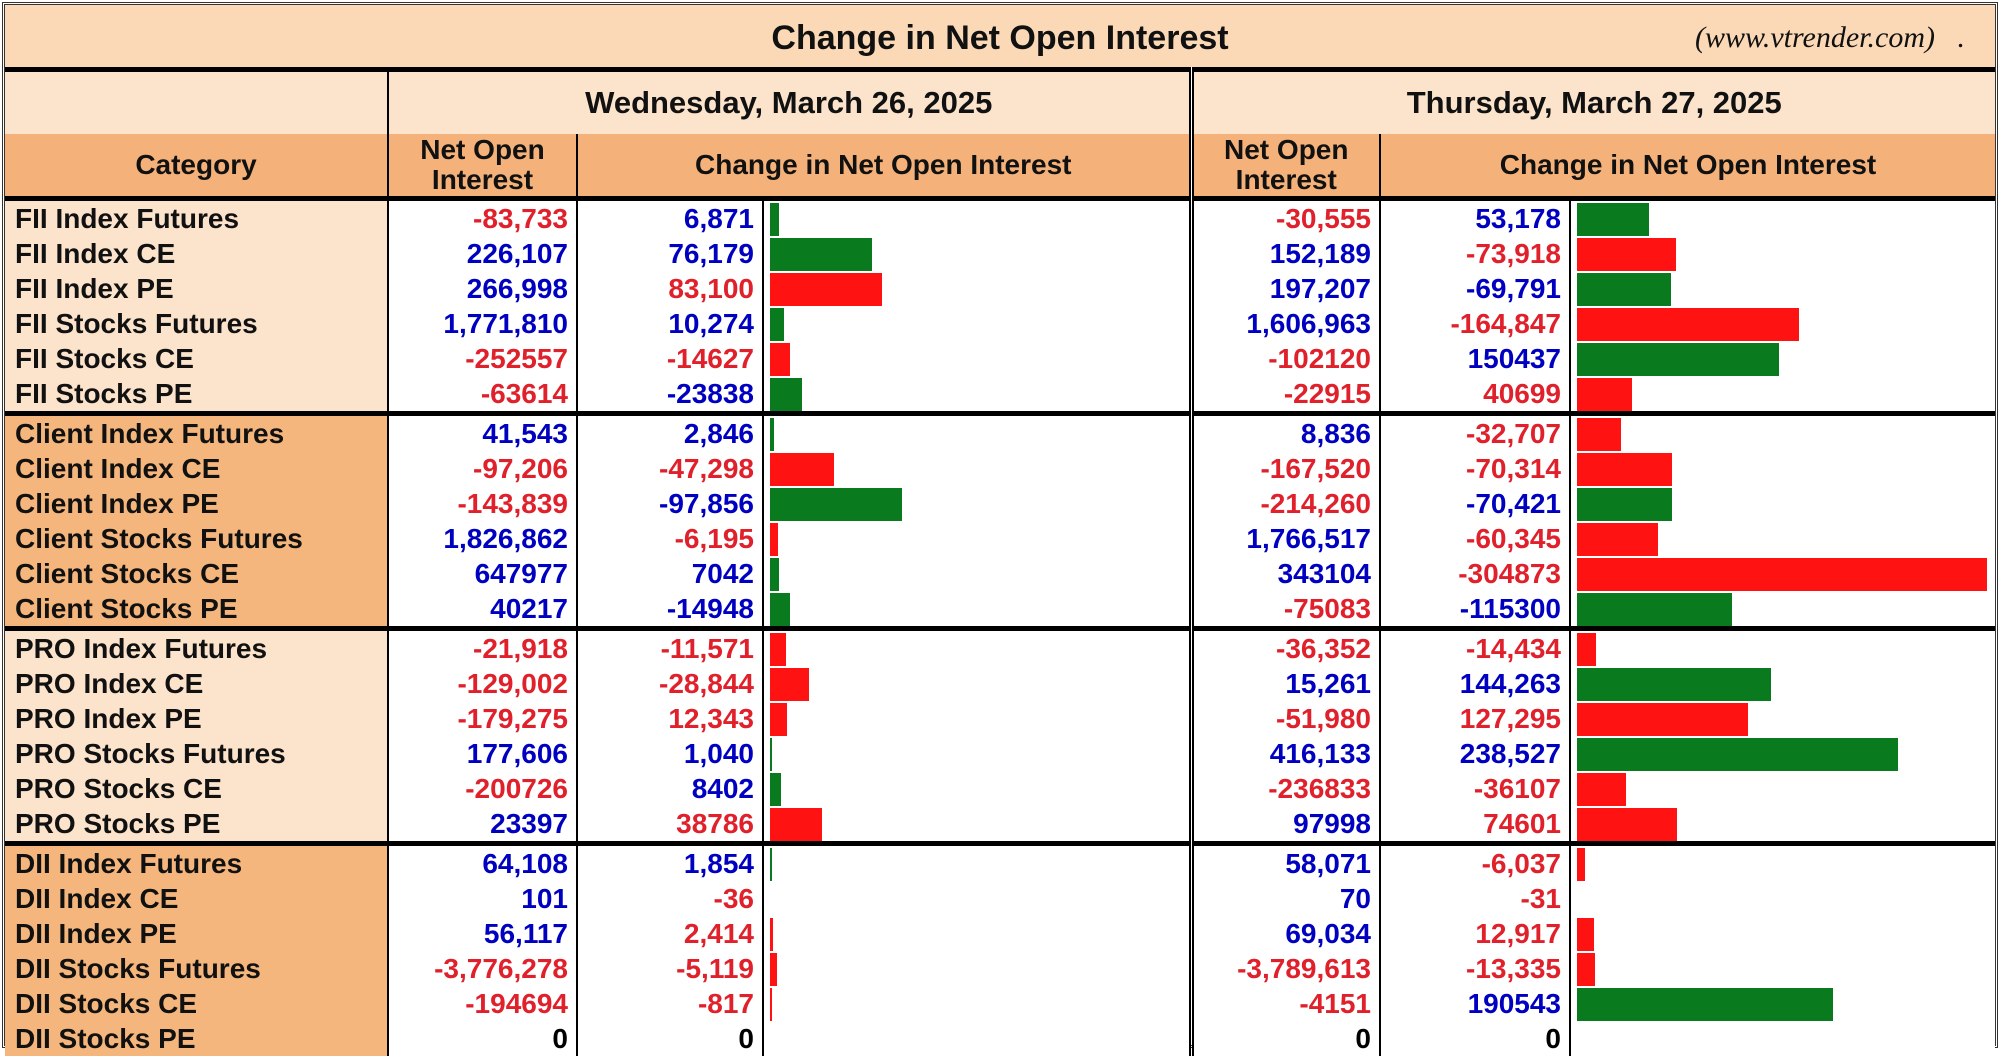 This screenshot has width=2000, height=1056. Describe the element at coordinates (670, 788) in the screenshot. I see `change-value: 8402` at that location.